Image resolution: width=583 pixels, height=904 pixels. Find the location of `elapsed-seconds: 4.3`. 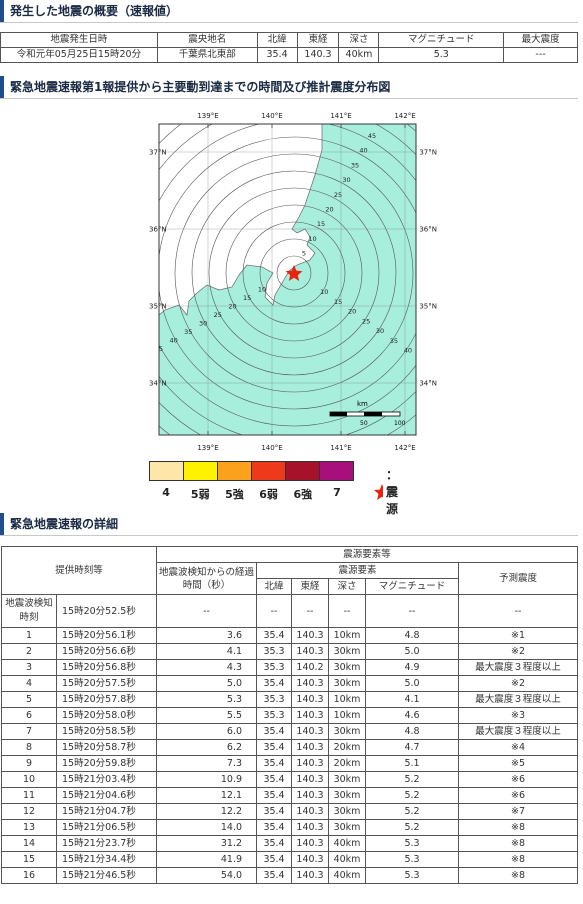

elapsed-seconds: 4.3 is located at coordinates (207, 667).